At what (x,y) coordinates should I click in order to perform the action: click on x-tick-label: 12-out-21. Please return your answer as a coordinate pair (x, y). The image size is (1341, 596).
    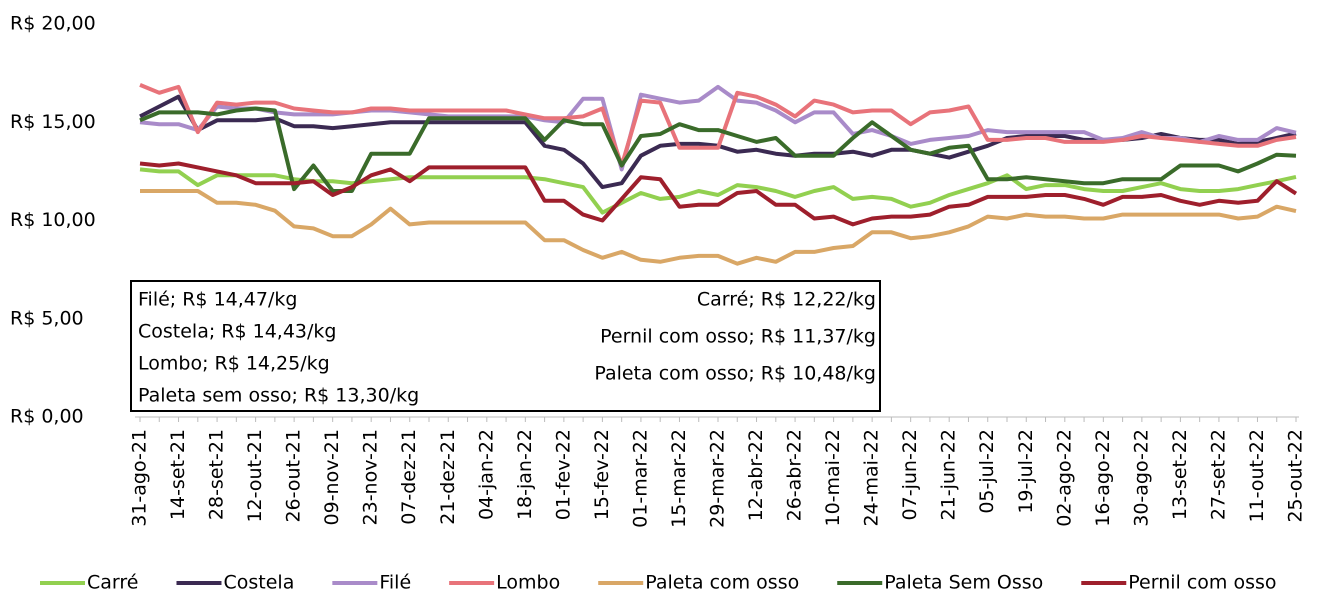
    Looking at the image, I should click on (255, 476).